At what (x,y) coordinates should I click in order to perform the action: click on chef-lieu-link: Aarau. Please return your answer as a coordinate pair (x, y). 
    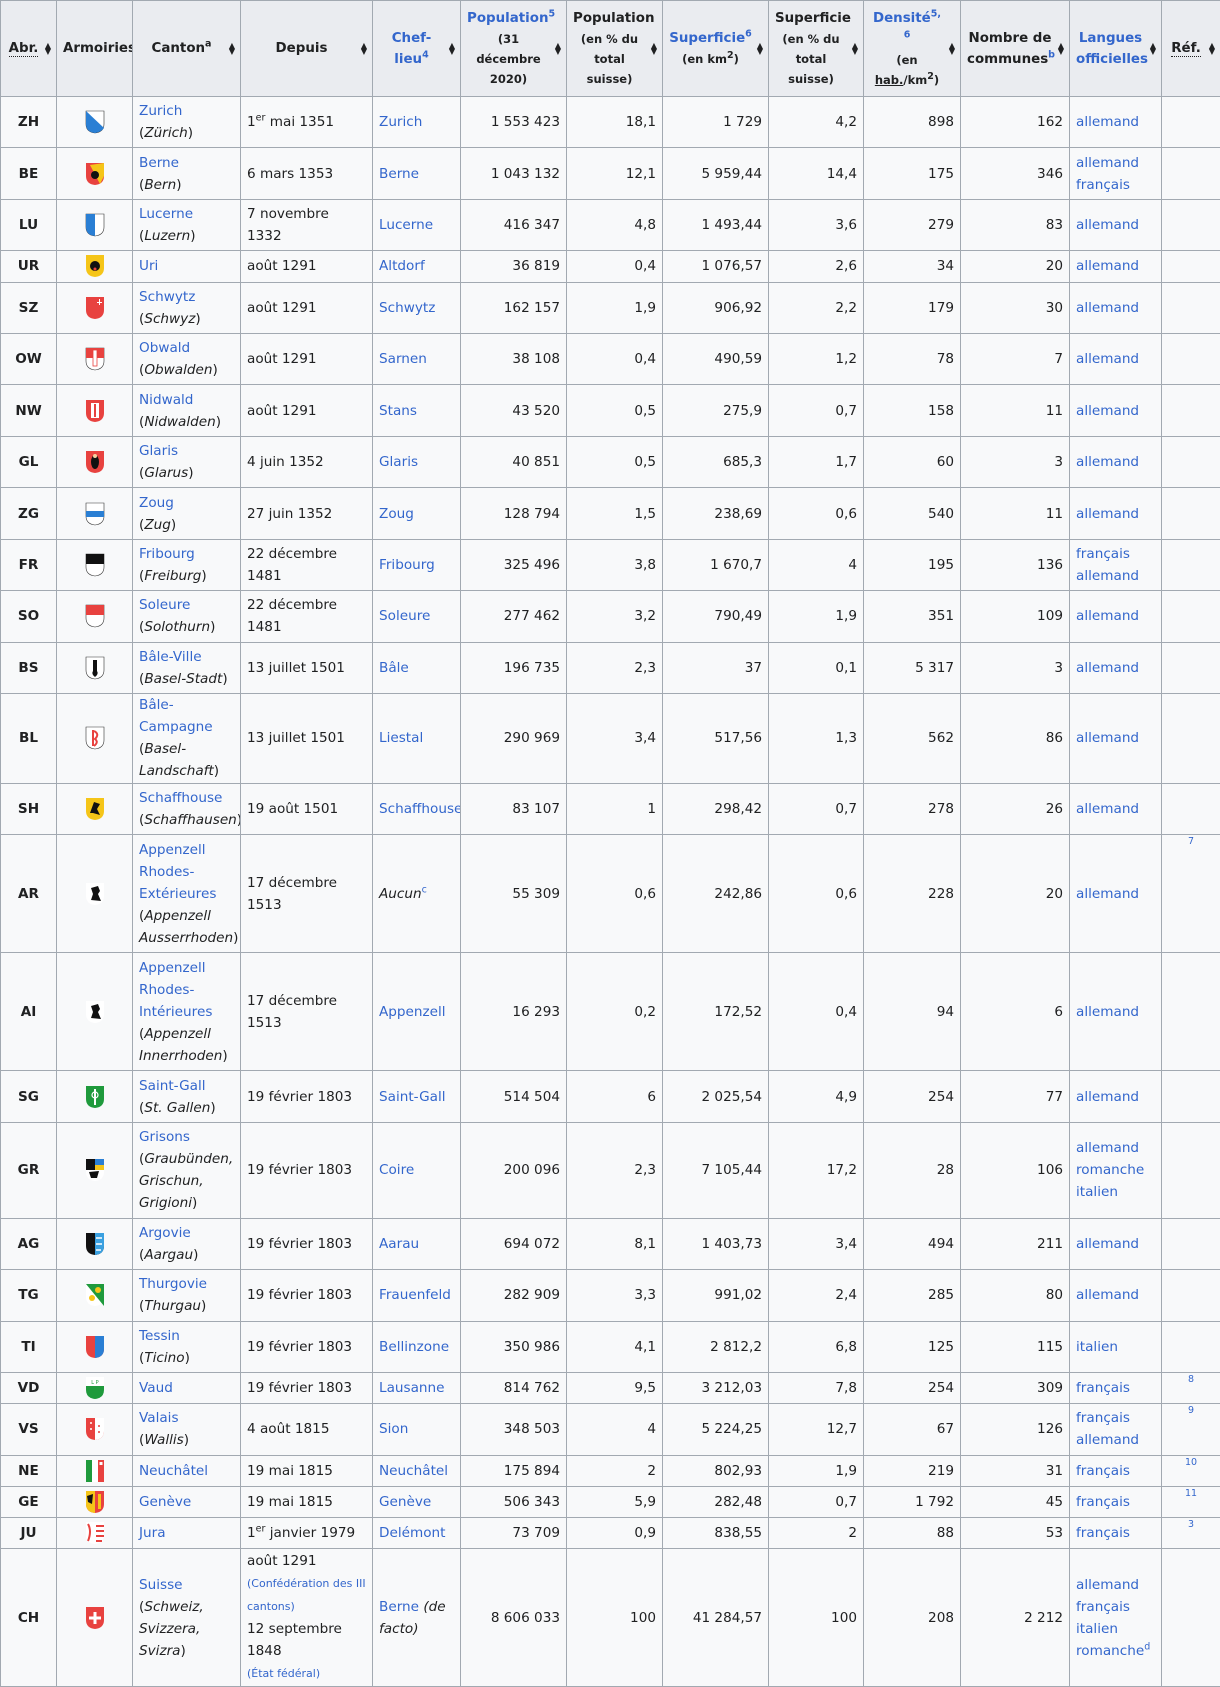
    Looking at the image, I should click on (399, 1243).